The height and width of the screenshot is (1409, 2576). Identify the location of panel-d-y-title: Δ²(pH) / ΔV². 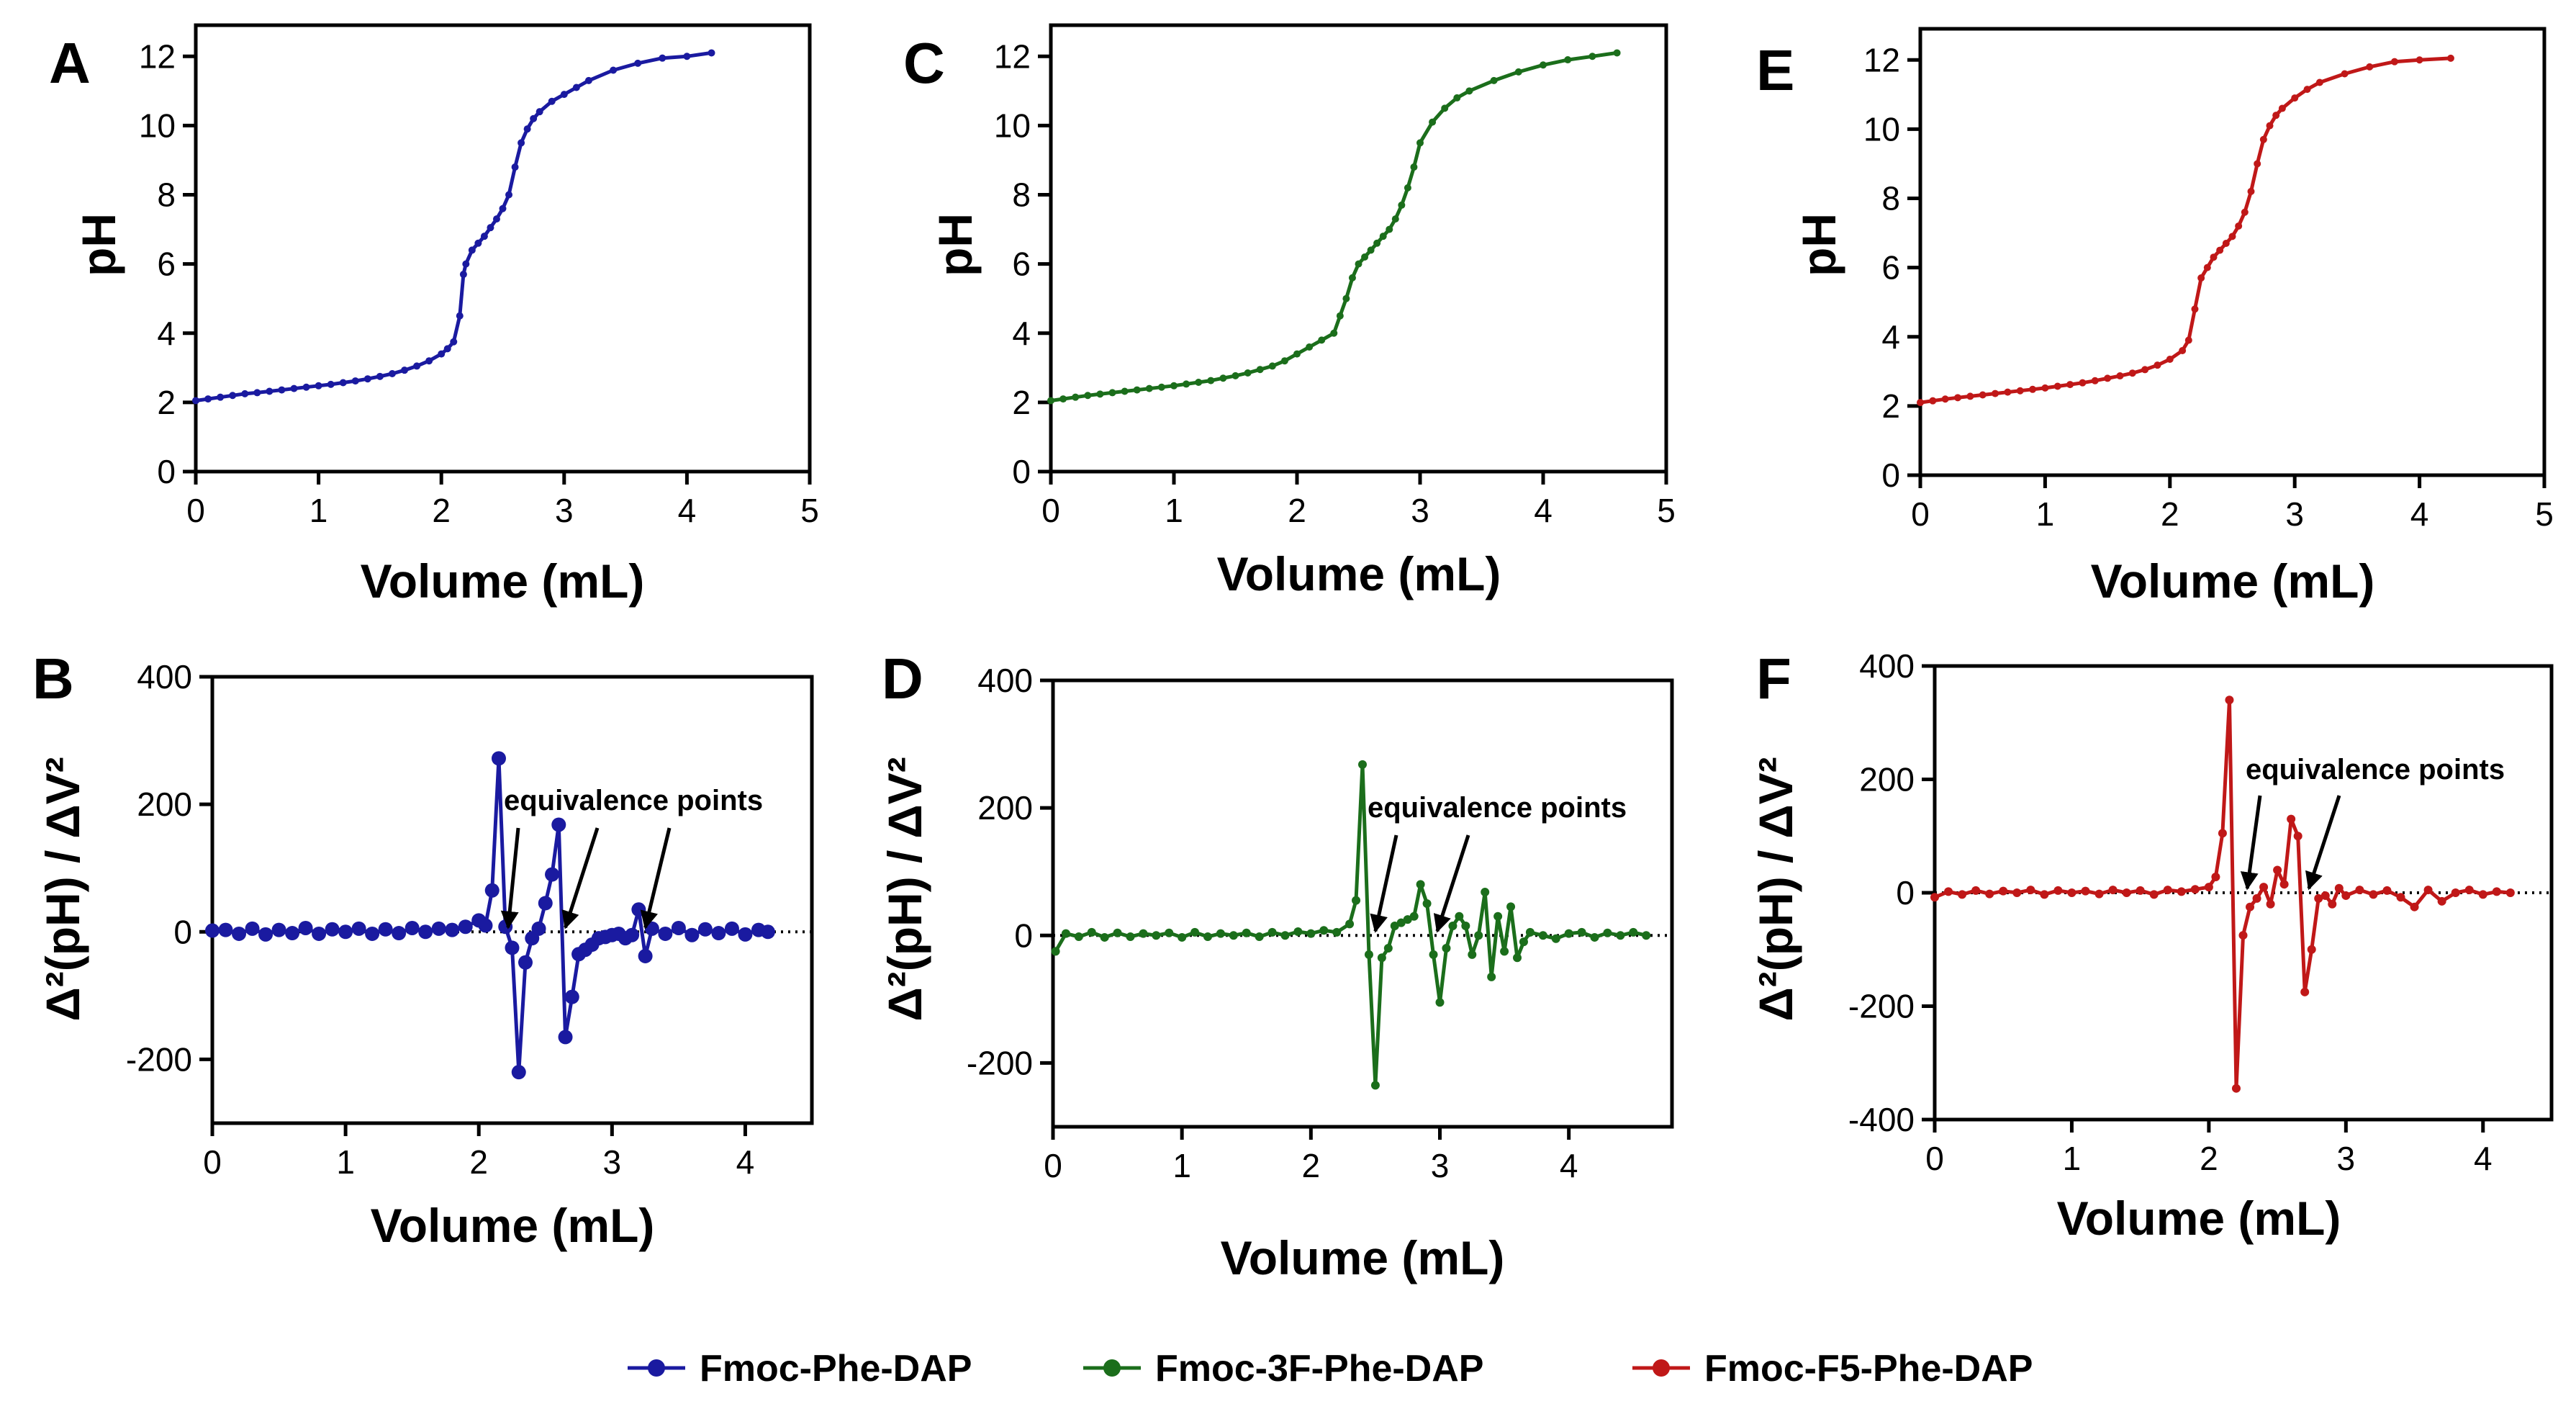
(904, 889).